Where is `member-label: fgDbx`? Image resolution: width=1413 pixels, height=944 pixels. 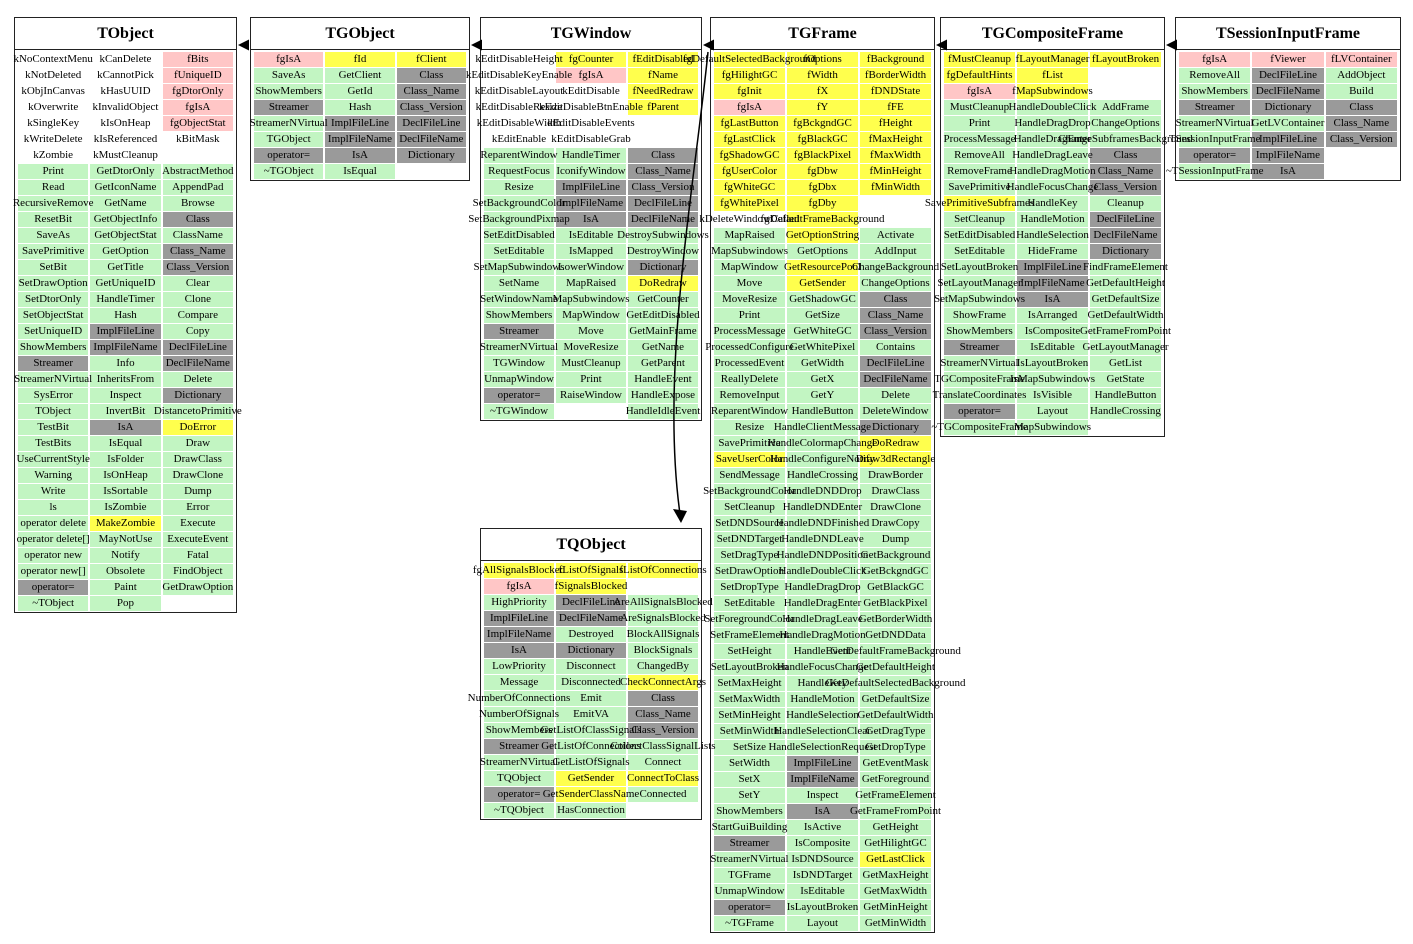 member-label: fgDbx is located at coordinates (822, 186).